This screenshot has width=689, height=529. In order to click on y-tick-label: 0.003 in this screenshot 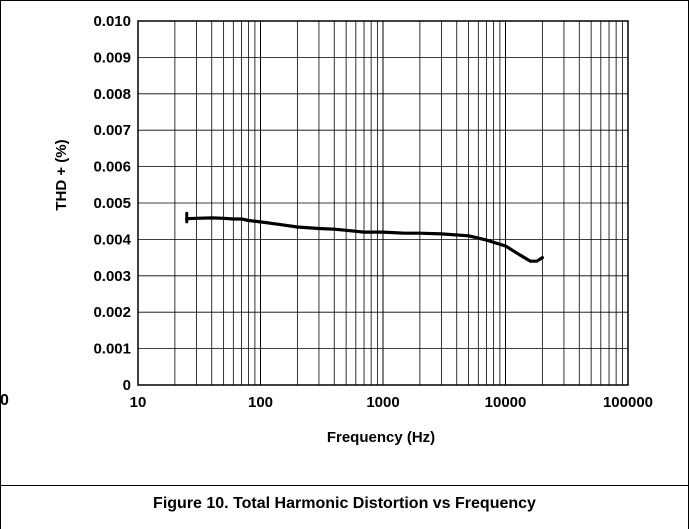, I will do `click(112, 276)`.